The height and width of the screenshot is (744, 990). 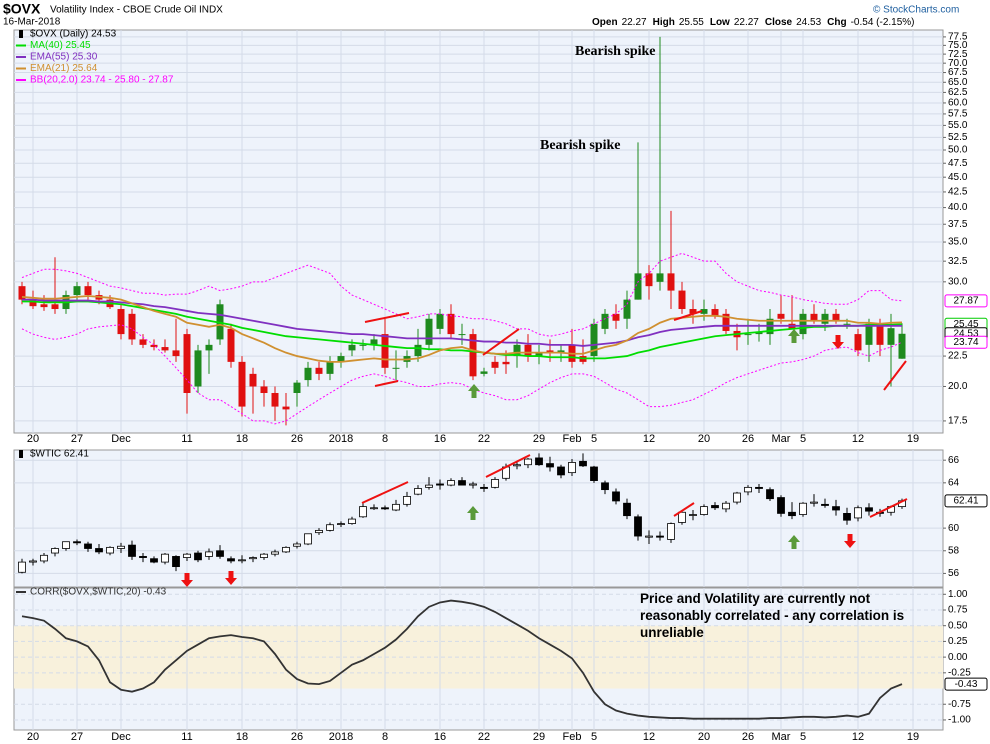 What do you see at coordinates (958, 421) in the screenshot?
I see `y-tick-label: 17.5` at bounding box center [958, 421].